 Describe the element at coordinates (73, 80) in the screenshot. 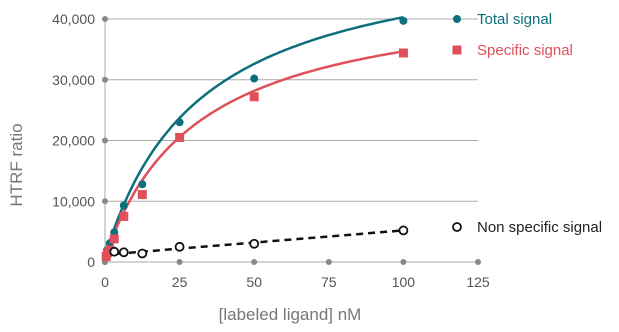

I see `y-tick-label: 30,000` at that location.